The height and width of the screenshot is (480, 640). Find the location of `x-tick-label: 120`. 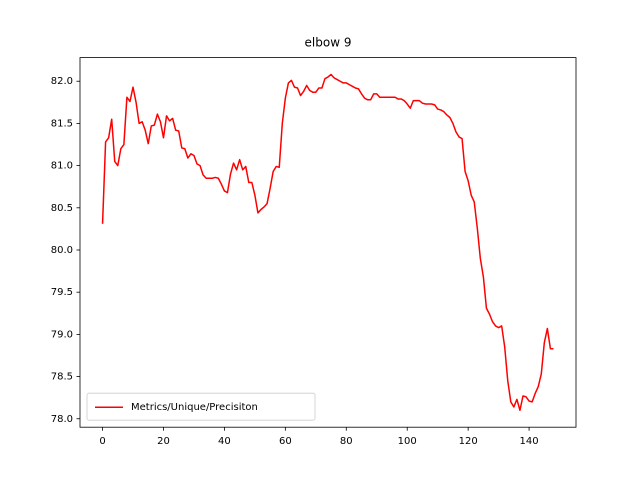

x-tick-label: 120 is located at coordinates (468, 441).